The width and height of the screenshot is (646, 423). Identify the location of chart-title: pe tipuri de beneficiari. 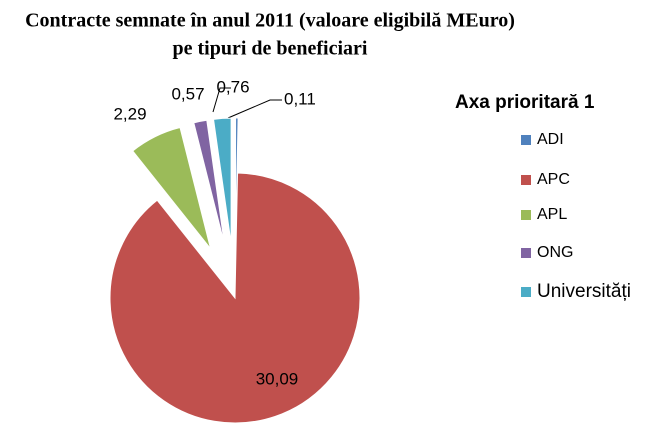
(270, 49).